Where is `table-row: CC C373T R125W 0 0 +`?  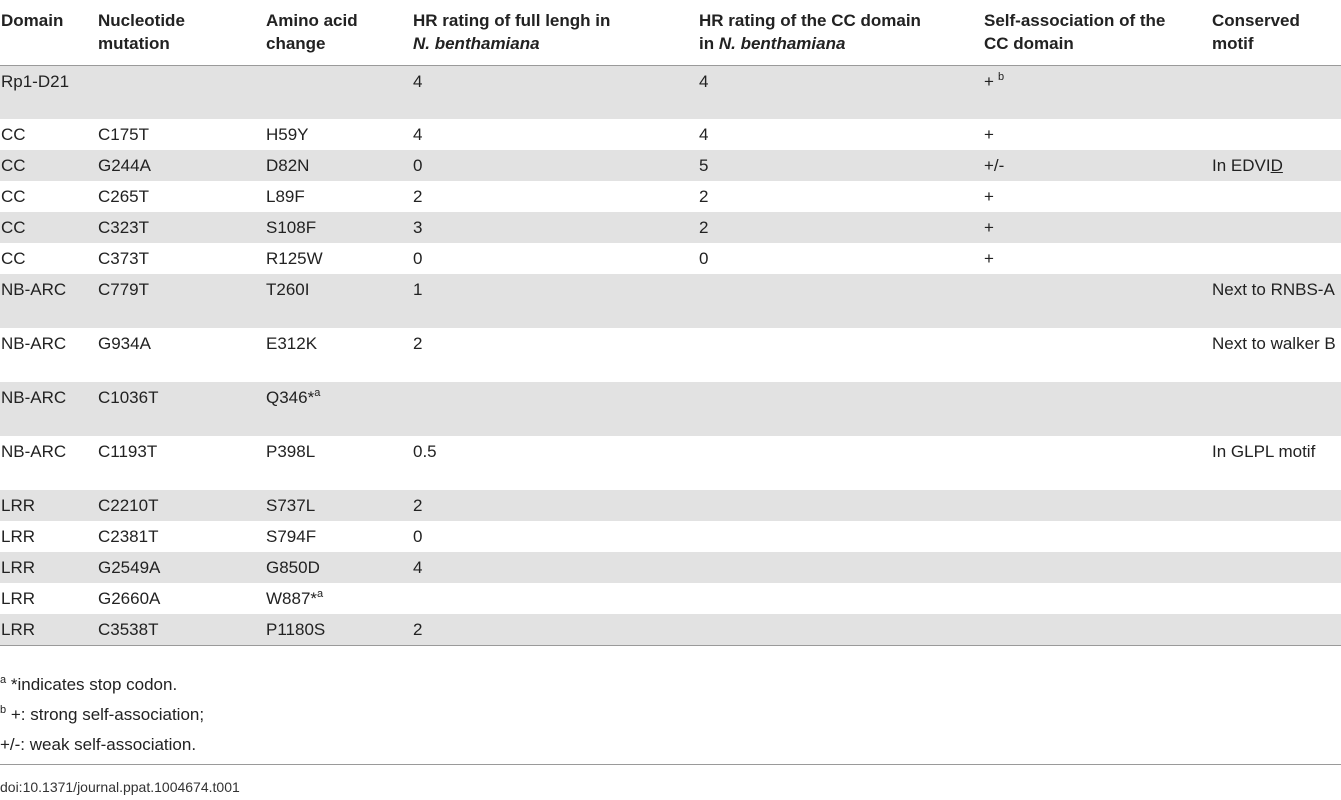
table-row: CC C373T R125W 0 0 + is located at coordinates (670, 258).